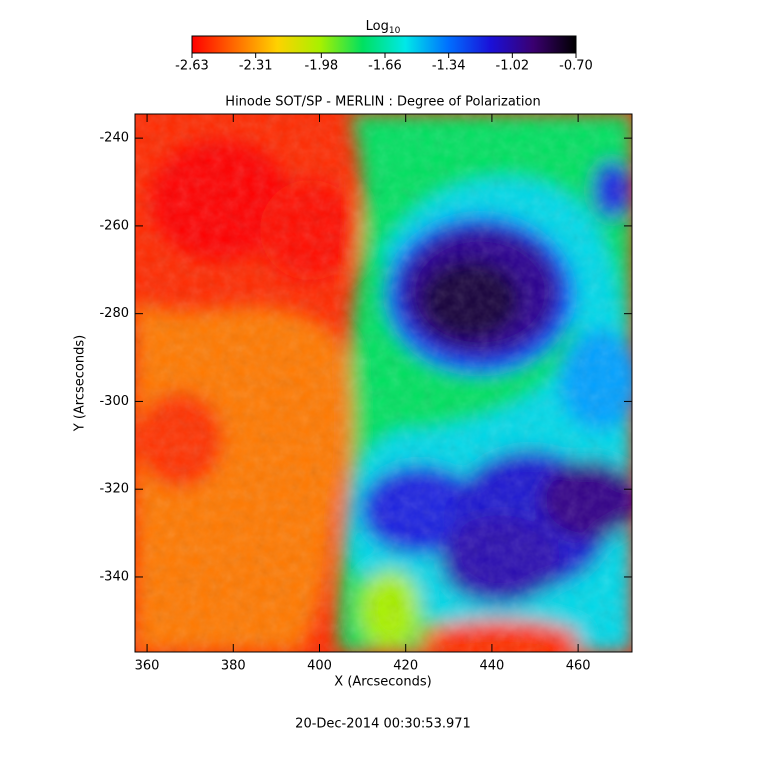 The image size is (766, 768). I want to click on y-tick-label: -300, so click(114, 401).